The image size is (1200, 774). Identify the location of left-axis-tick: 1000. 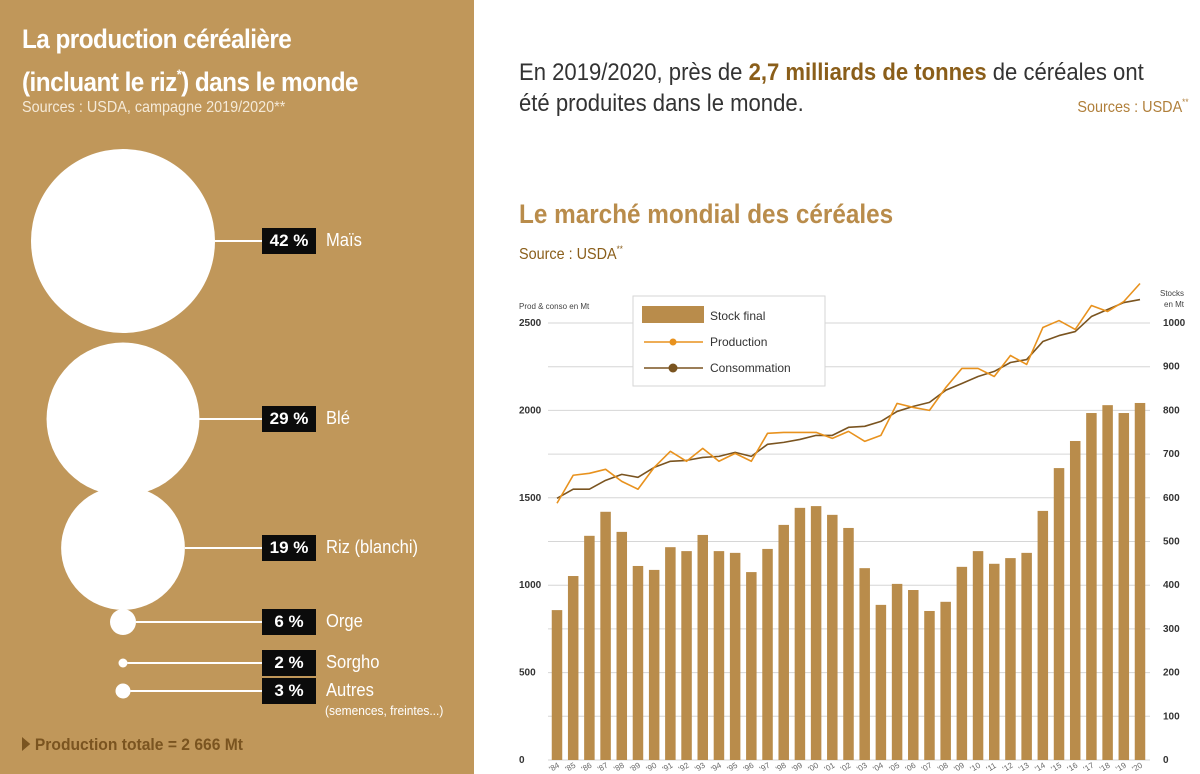
(530, 585).